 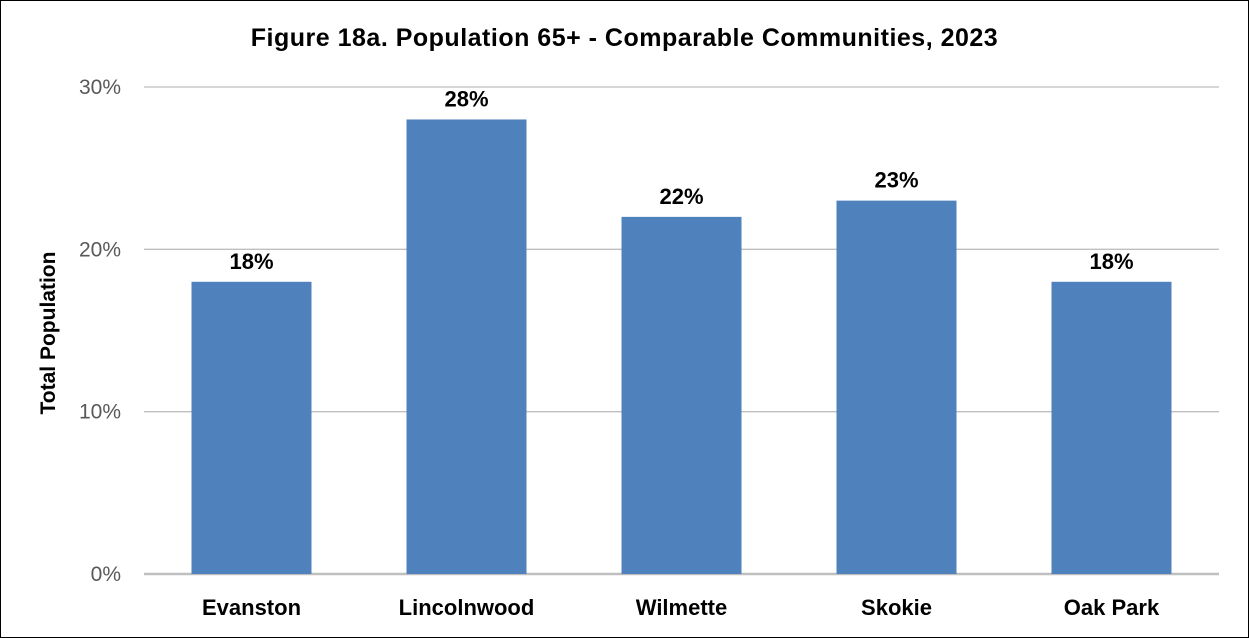 What do you see at coordinates (467, 607) in the screenshot?
I see `x-category-label: Lincolnwood` at bounding box center [467, 607].